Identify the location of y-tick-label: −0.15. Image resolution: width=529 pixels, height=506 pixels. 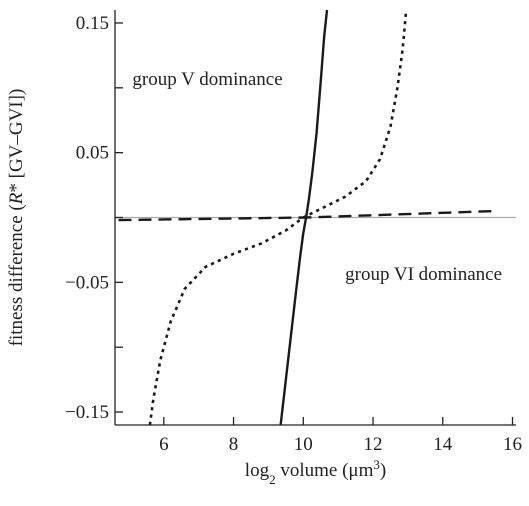
(87, 412).